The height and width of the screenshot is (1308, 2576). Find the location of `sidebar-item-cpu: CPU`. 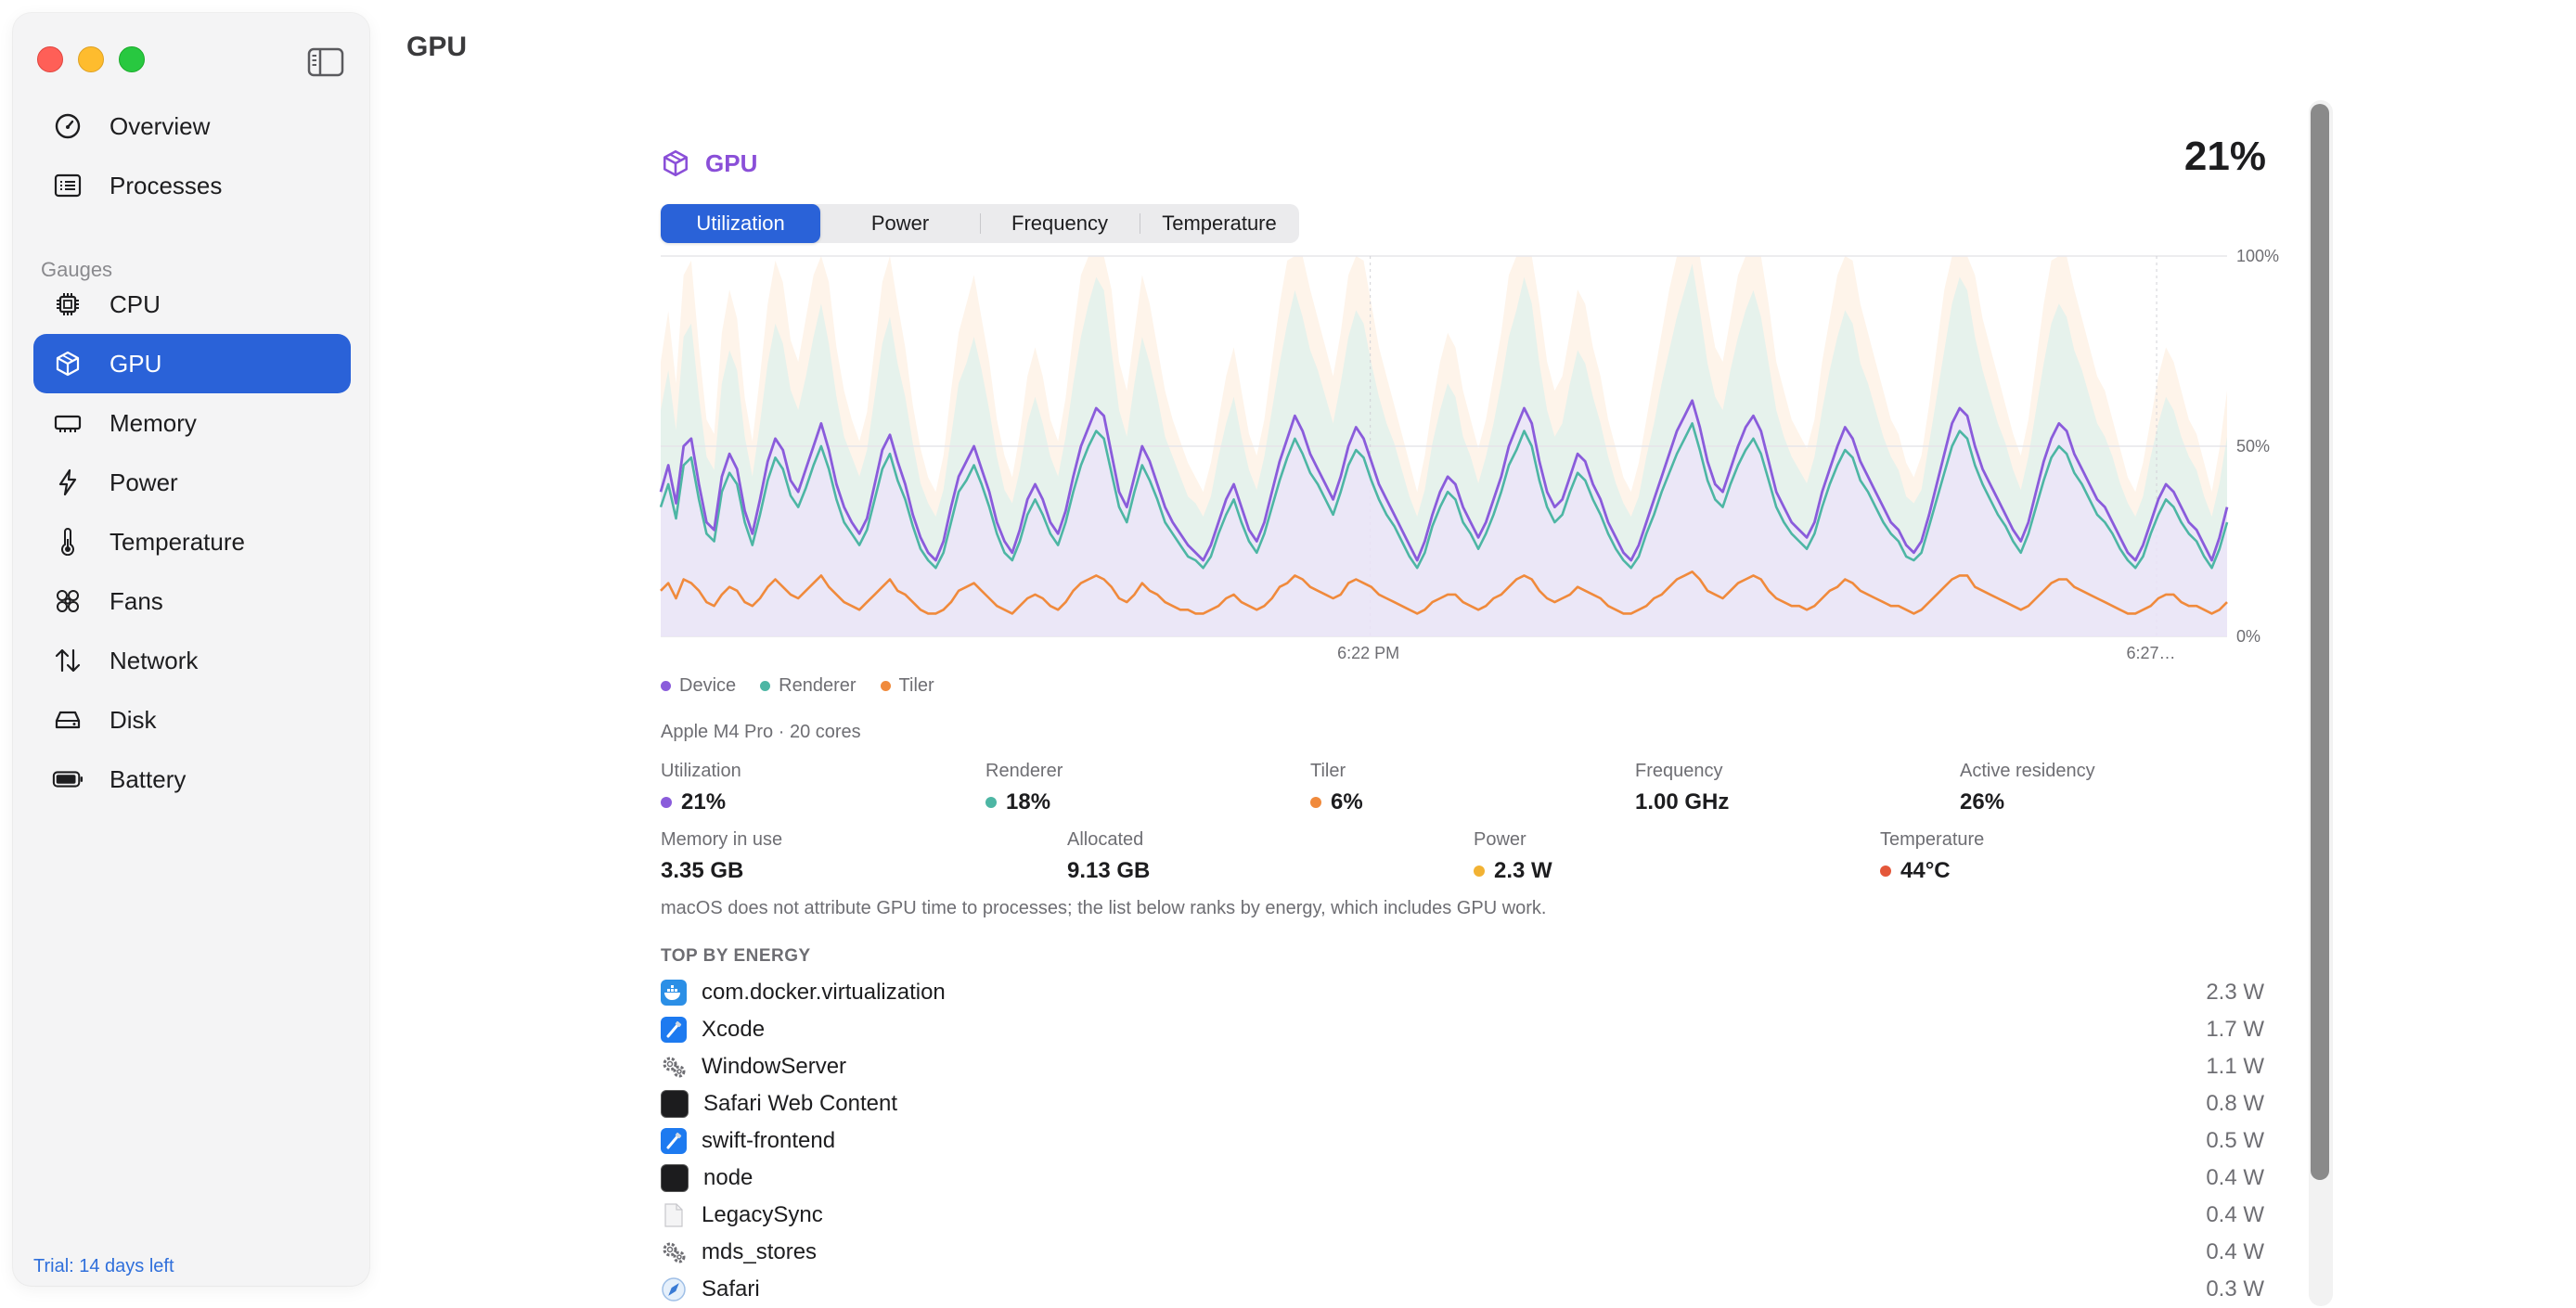

sidebar-item-cpu: CPU is located at coordinates (192, 304).